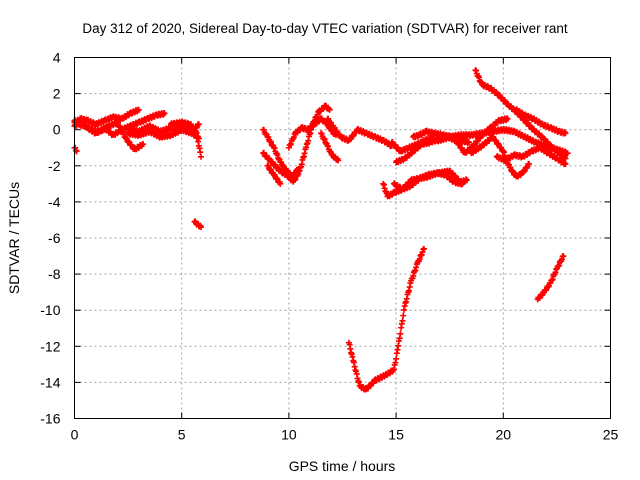 The image size is (640, 480). Describe the element at coordinates (14, 238) in the screenshot. I see `y-axis-label: SDTVAR / TECUs` at that location.